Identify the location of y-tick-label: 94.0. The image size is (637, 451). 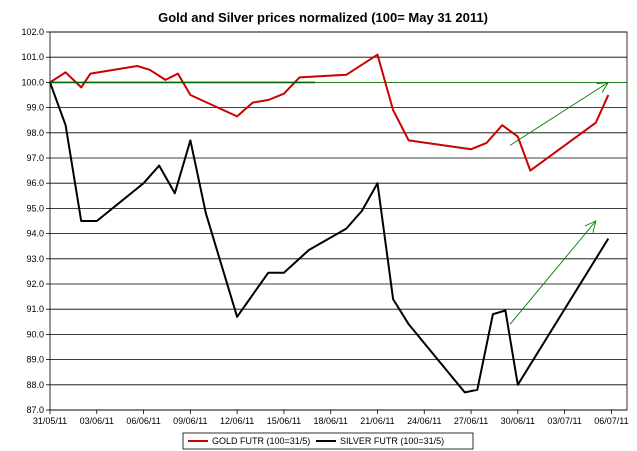
(35, 234).